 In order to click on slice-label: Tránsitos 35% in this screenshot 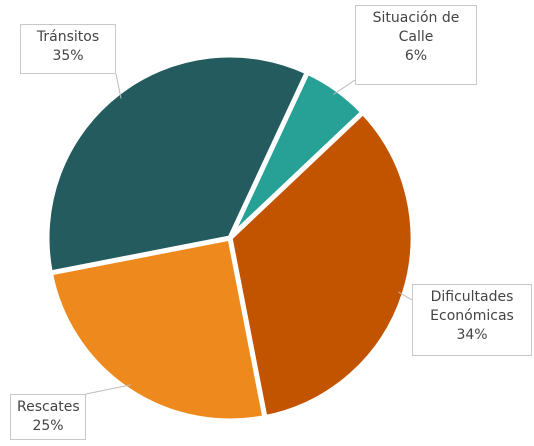, I will do `click(68, 49)`.